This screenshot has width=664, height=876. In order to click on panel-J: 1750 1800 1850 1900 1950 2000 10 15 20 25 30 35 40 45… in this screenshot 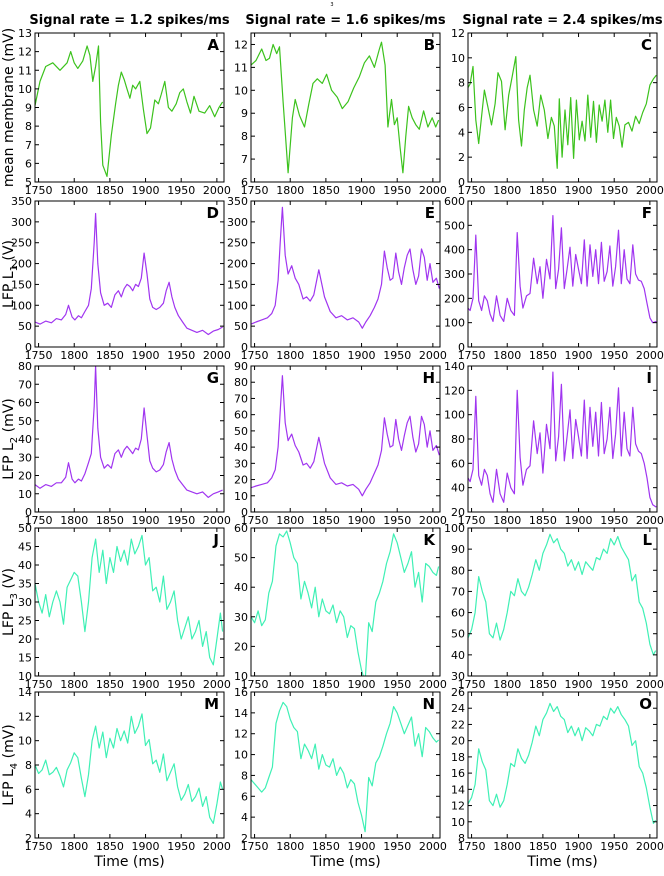, I will do `click(124, 606)`.